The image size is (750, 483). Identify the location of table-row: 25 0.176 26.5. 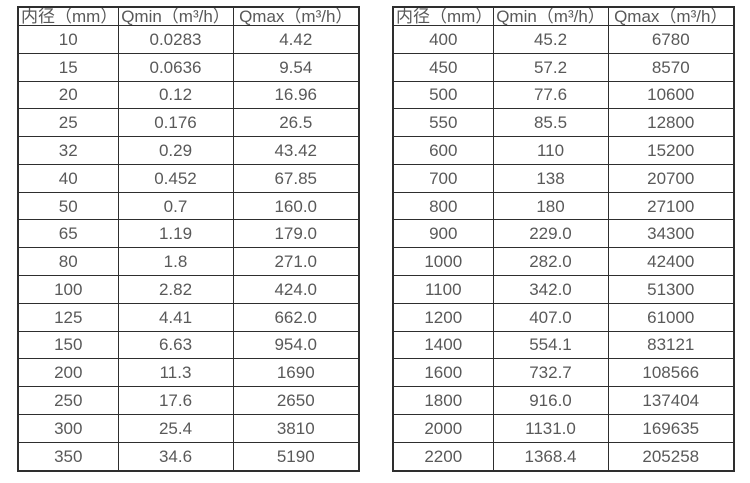
(188, 123).